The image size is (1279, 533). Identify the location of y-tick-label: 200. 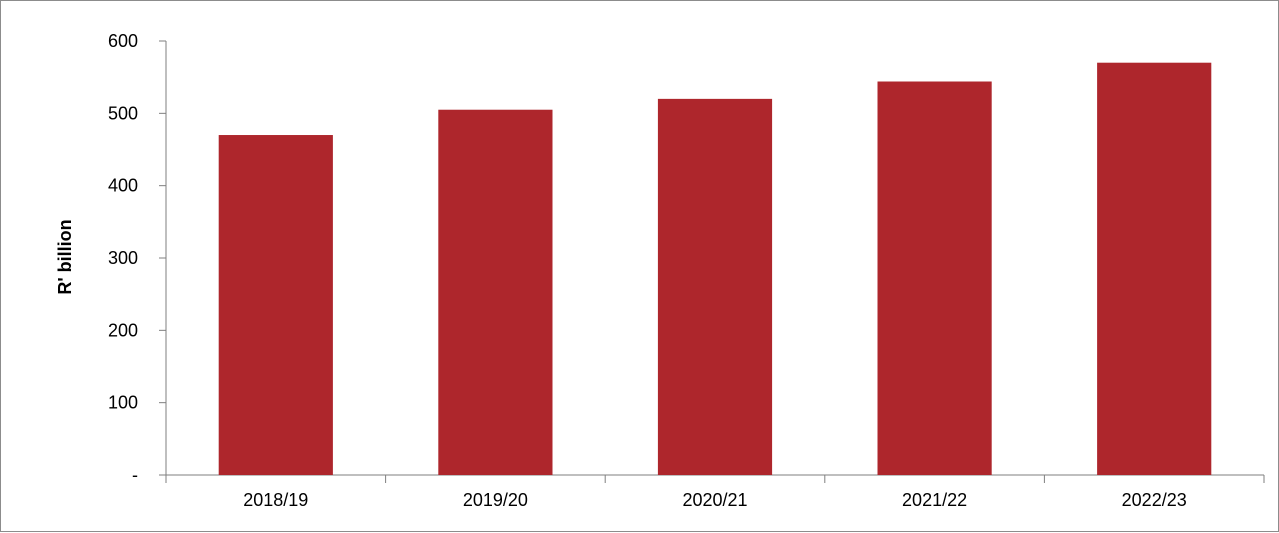
(123, 330).